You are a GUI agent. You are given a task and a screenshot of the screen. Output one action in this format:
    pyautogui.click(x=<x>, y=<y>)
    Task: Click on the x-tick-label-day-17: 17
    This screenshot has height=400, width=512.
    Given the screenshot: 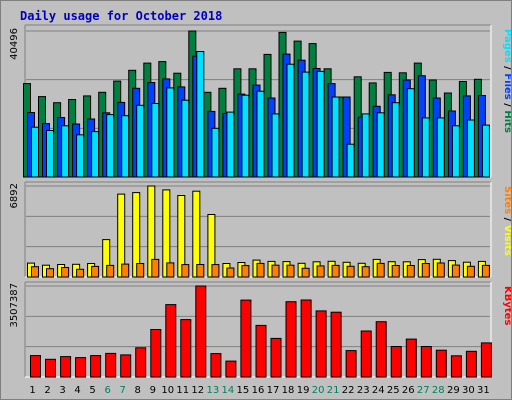 What is the action you would take?
    pyautogui.click(x=273, y=390)
    